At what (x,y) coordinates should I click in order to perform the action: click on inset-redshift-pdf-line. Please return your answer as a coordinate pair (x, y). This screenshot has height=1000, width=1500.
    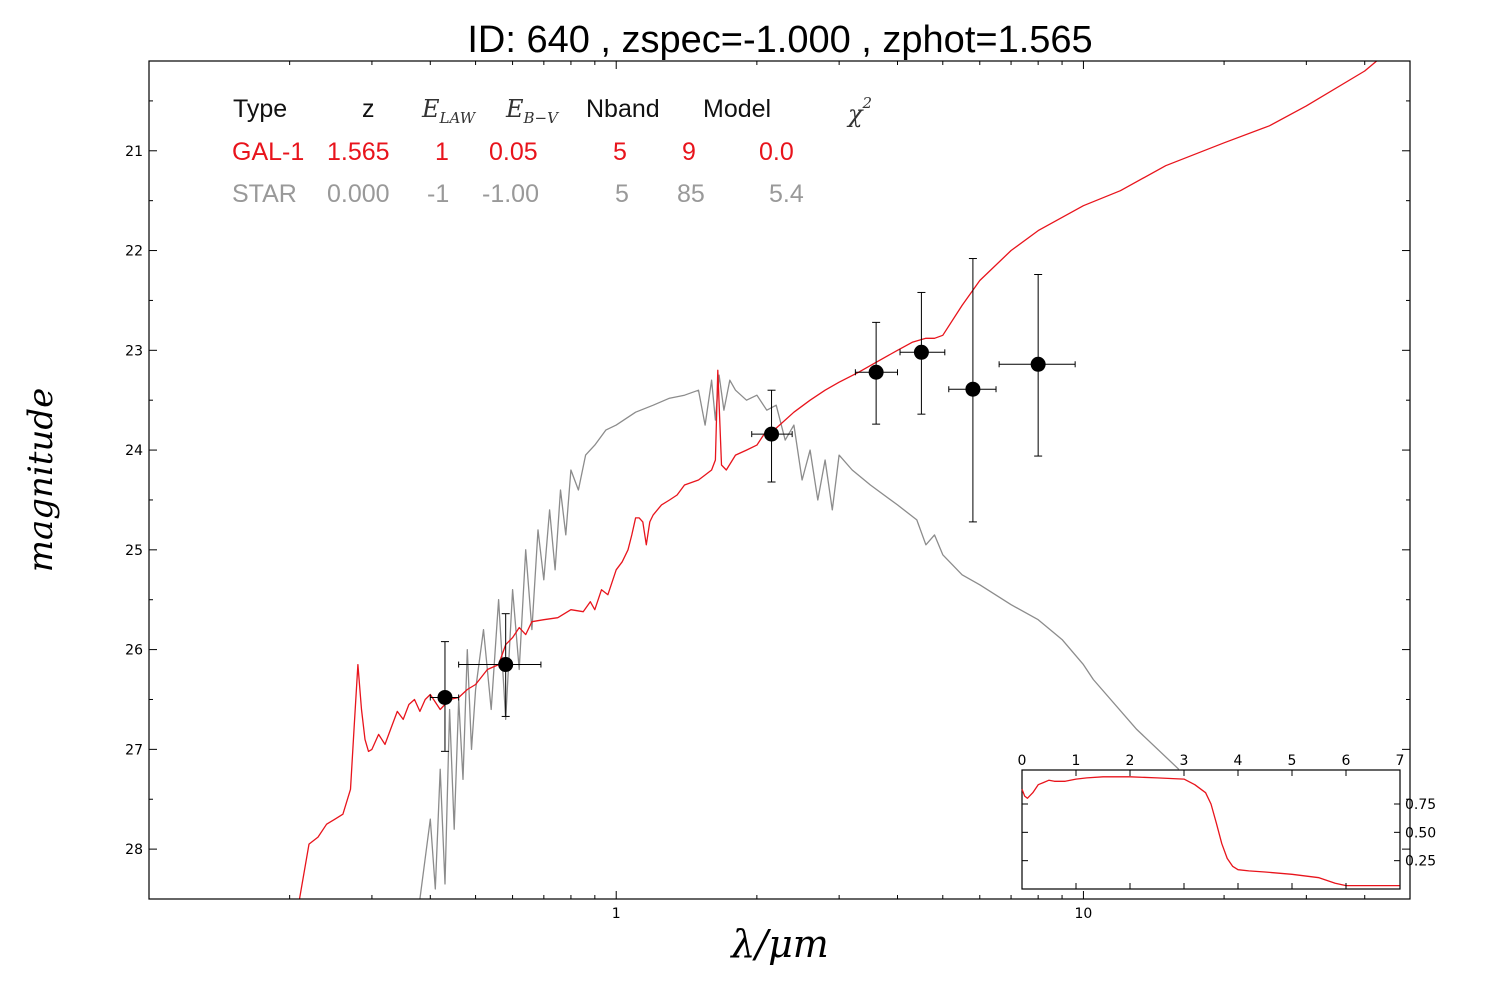
    Looking at the image, I should click on (1210, 831).